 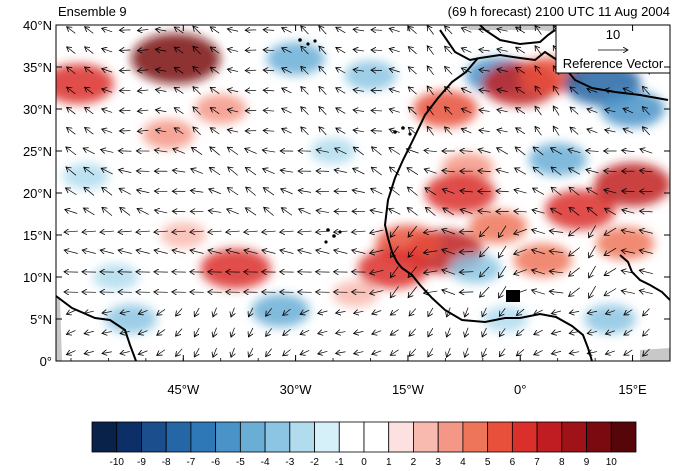 I want to click on plot-left-title: Ensemble 9, so click(x=92, y=11).